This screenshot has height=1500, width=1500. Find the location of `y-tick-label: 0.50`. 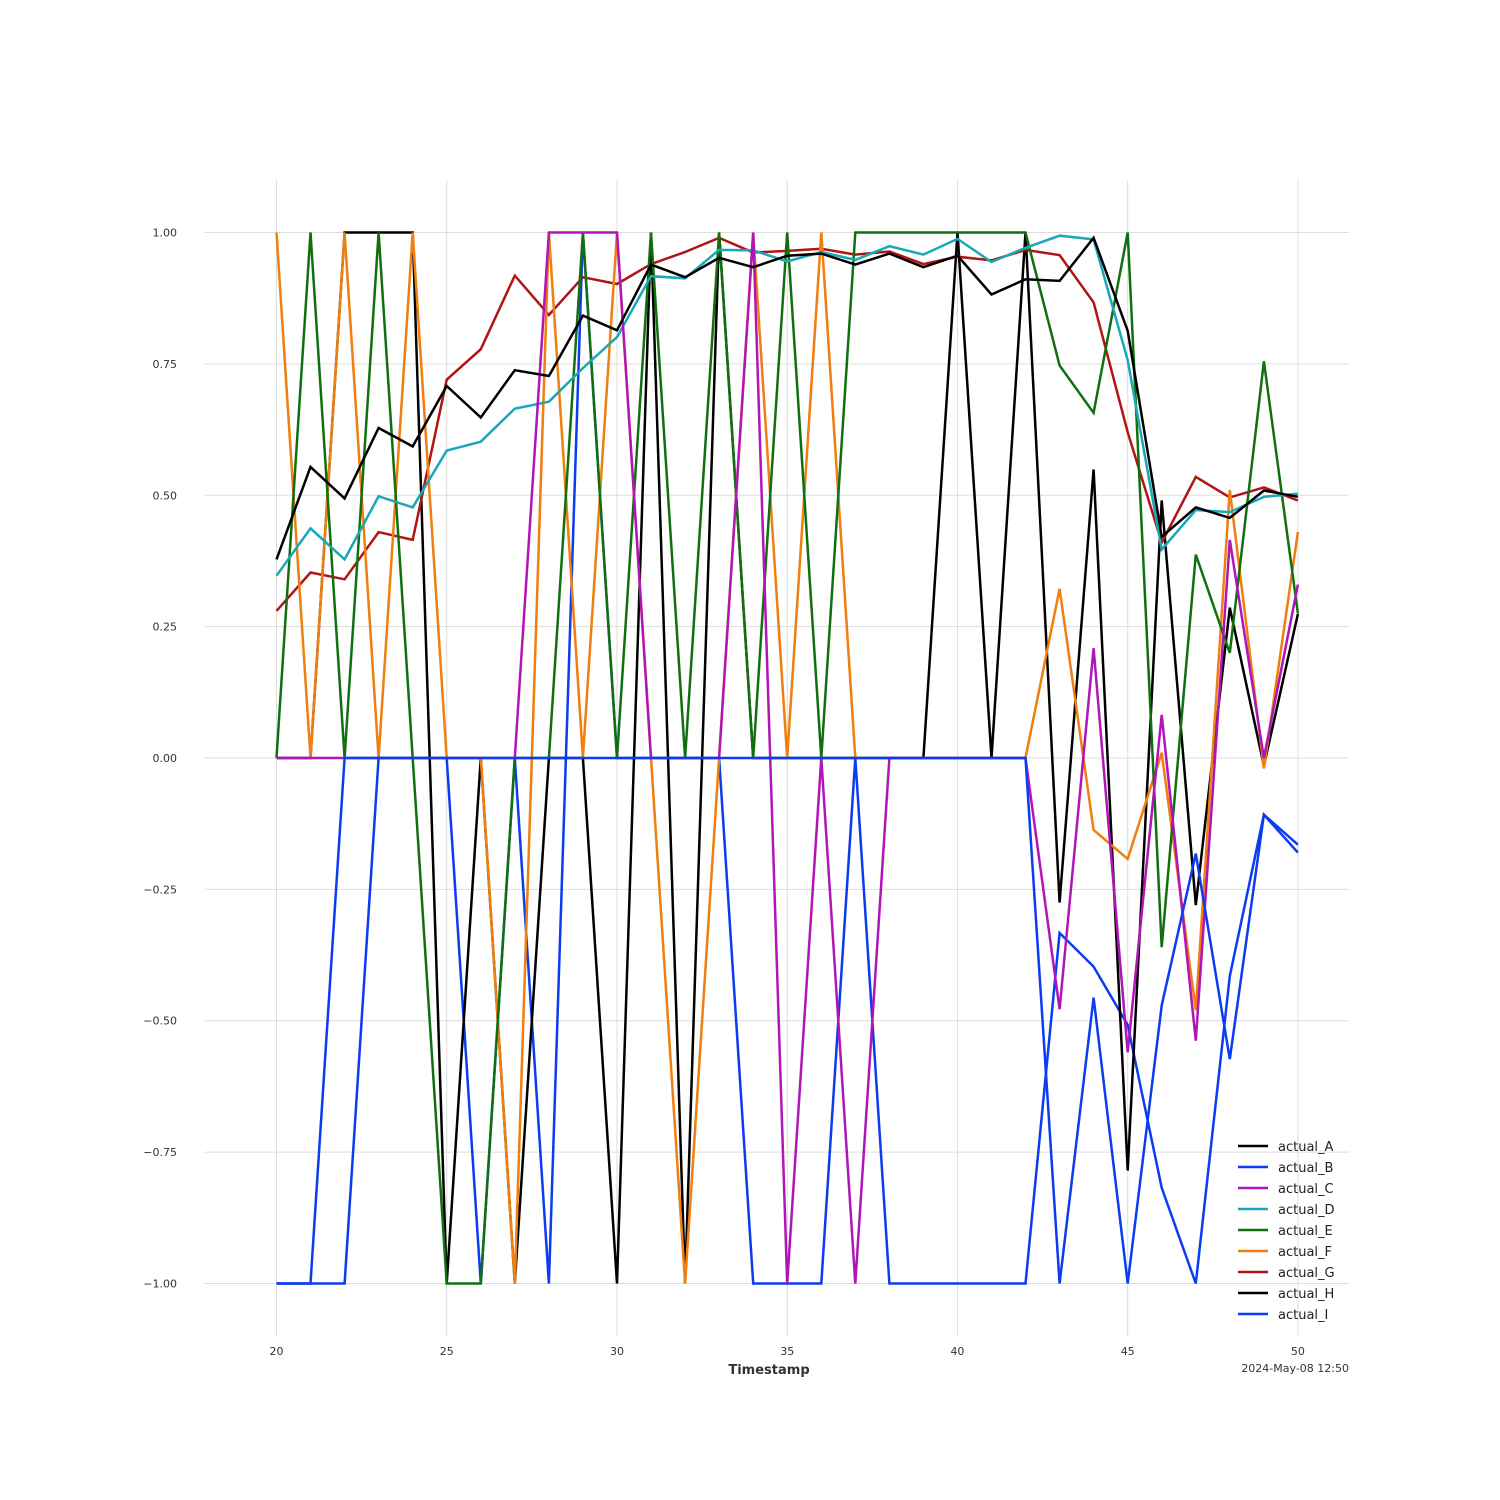

y-tick-label: 0.50 is located at coordinates (165, 495).